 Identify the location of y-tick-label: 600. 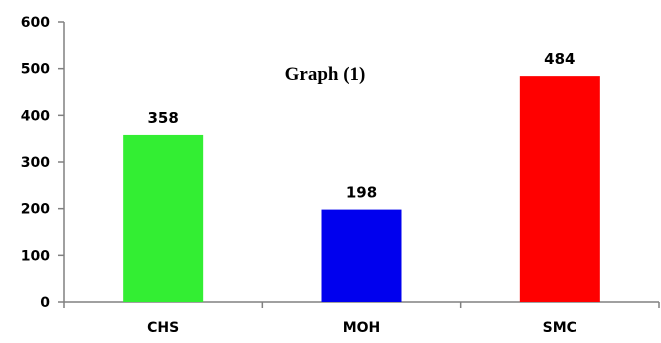
(35, 23).